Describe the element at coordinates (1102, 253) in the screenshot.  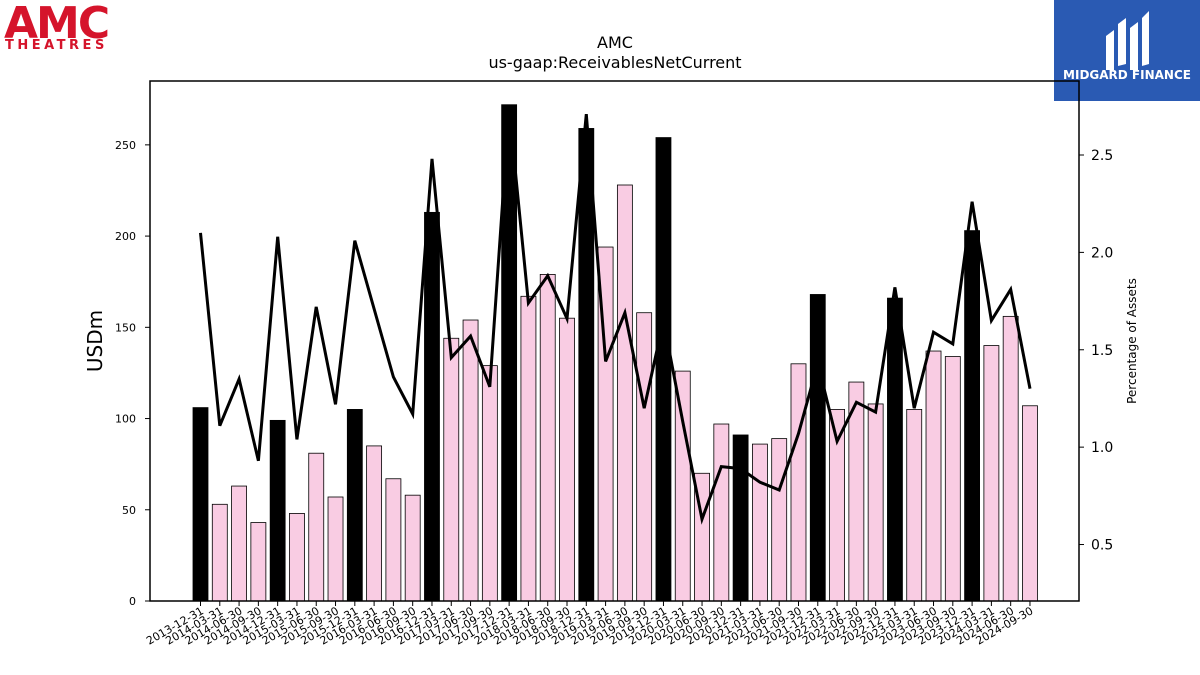
I see `y2-tick-label: 2.0` at that location.